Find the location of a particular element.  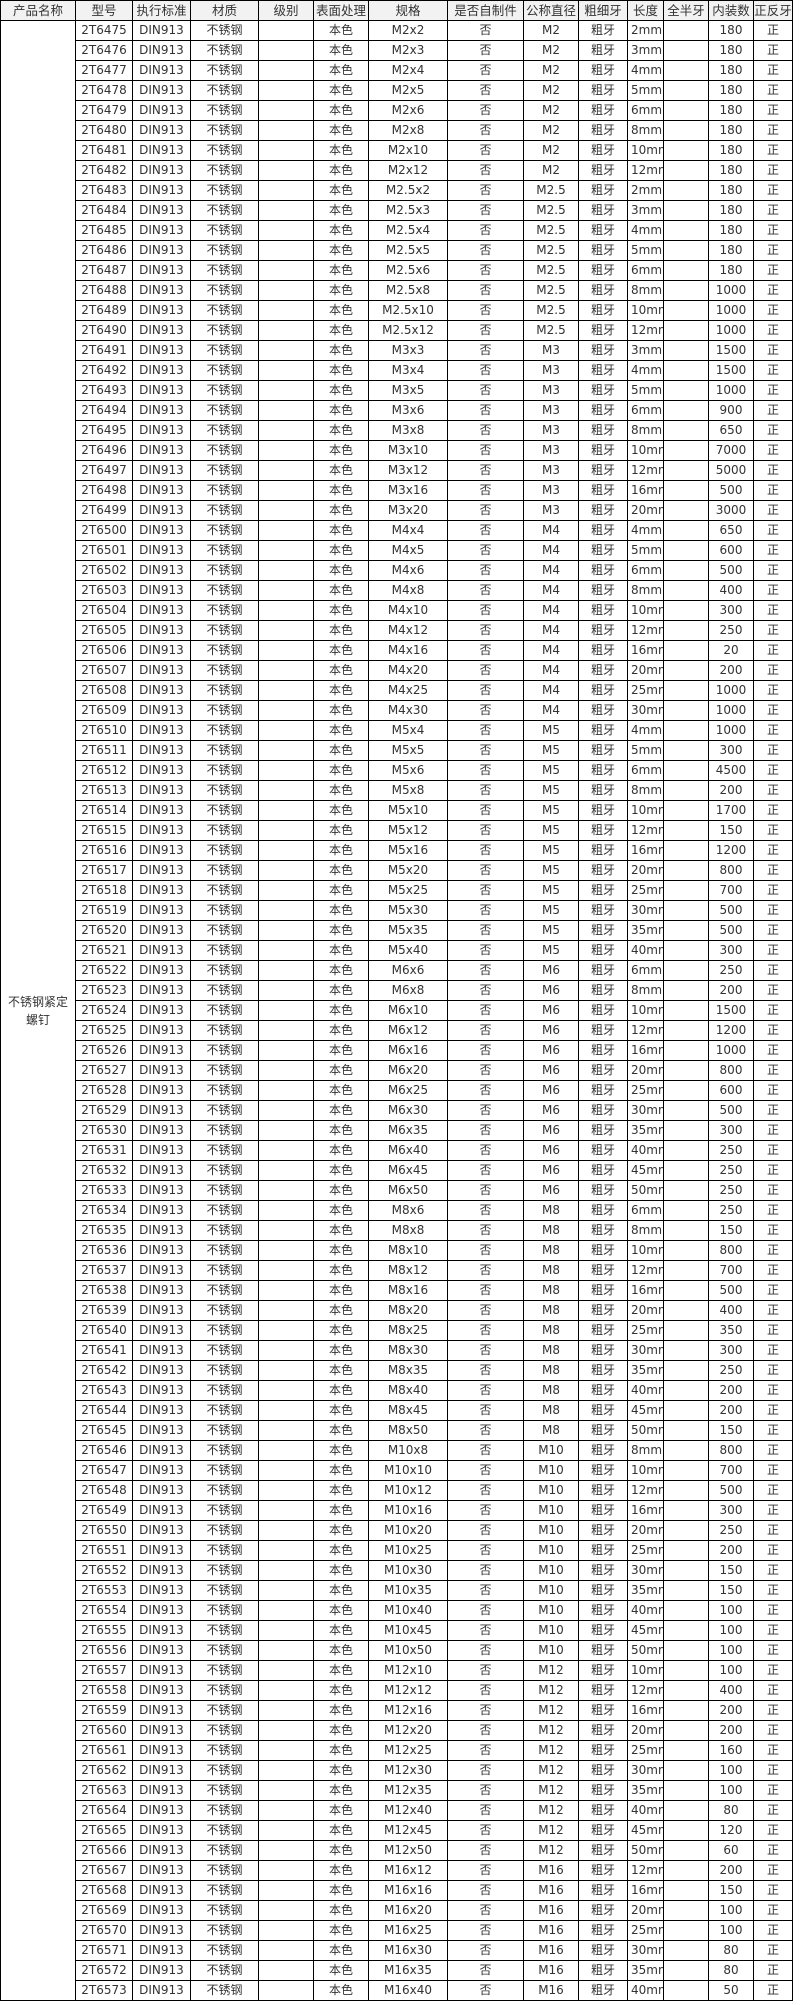

cell-model: 2T6555 is located at coordinates (104, 1630).